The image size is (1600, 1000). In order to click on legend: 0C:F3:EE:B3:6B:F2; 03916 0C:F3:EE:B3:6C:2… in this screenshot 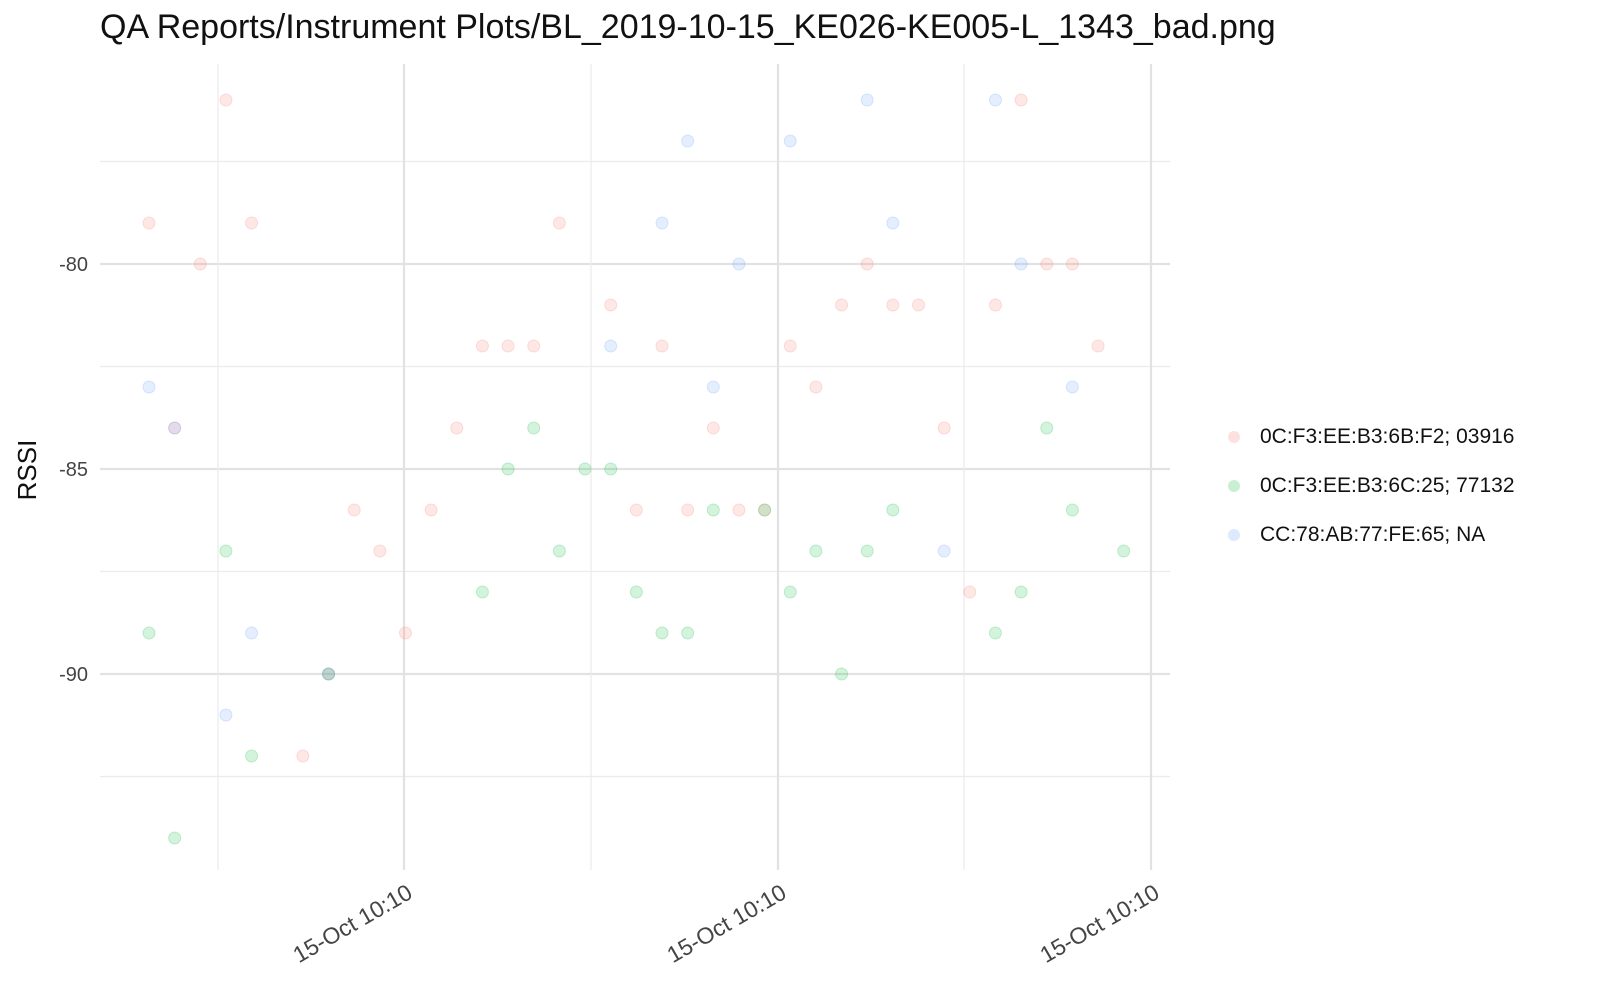, I will do `click(1370, 485)`.